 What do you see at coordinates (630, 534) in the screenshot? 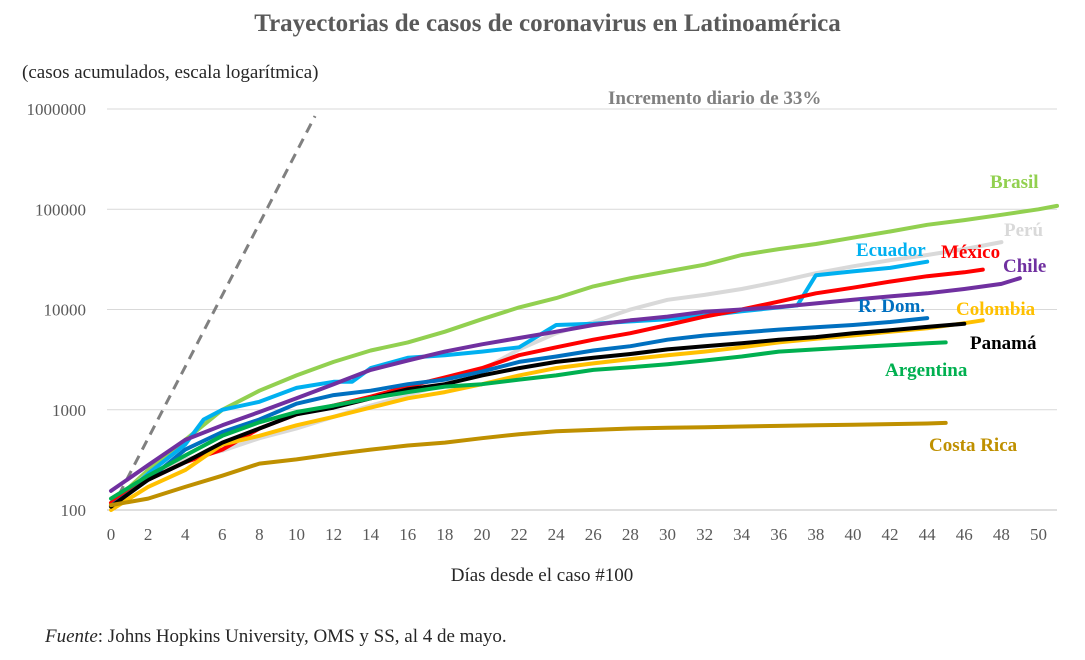
I see `x-tick-label: 28` at bounding box center [630, 534].